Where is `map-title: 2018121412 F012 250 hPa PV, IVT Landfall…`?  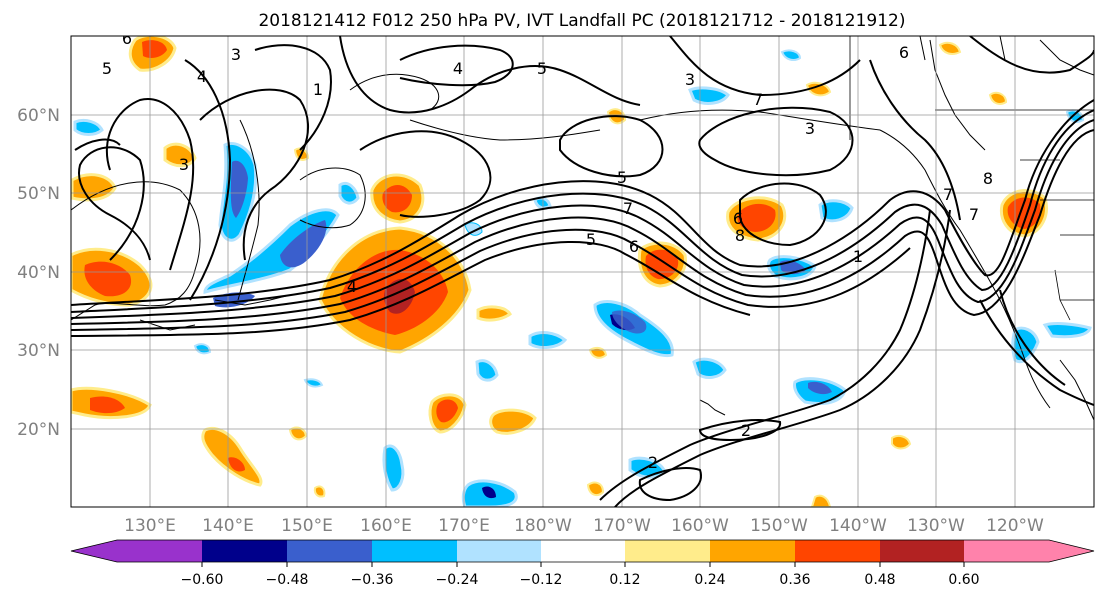 map-title: 2018121412 F012 250 hPa PV, IVT Landfall… is located at coordinates (581, 21).